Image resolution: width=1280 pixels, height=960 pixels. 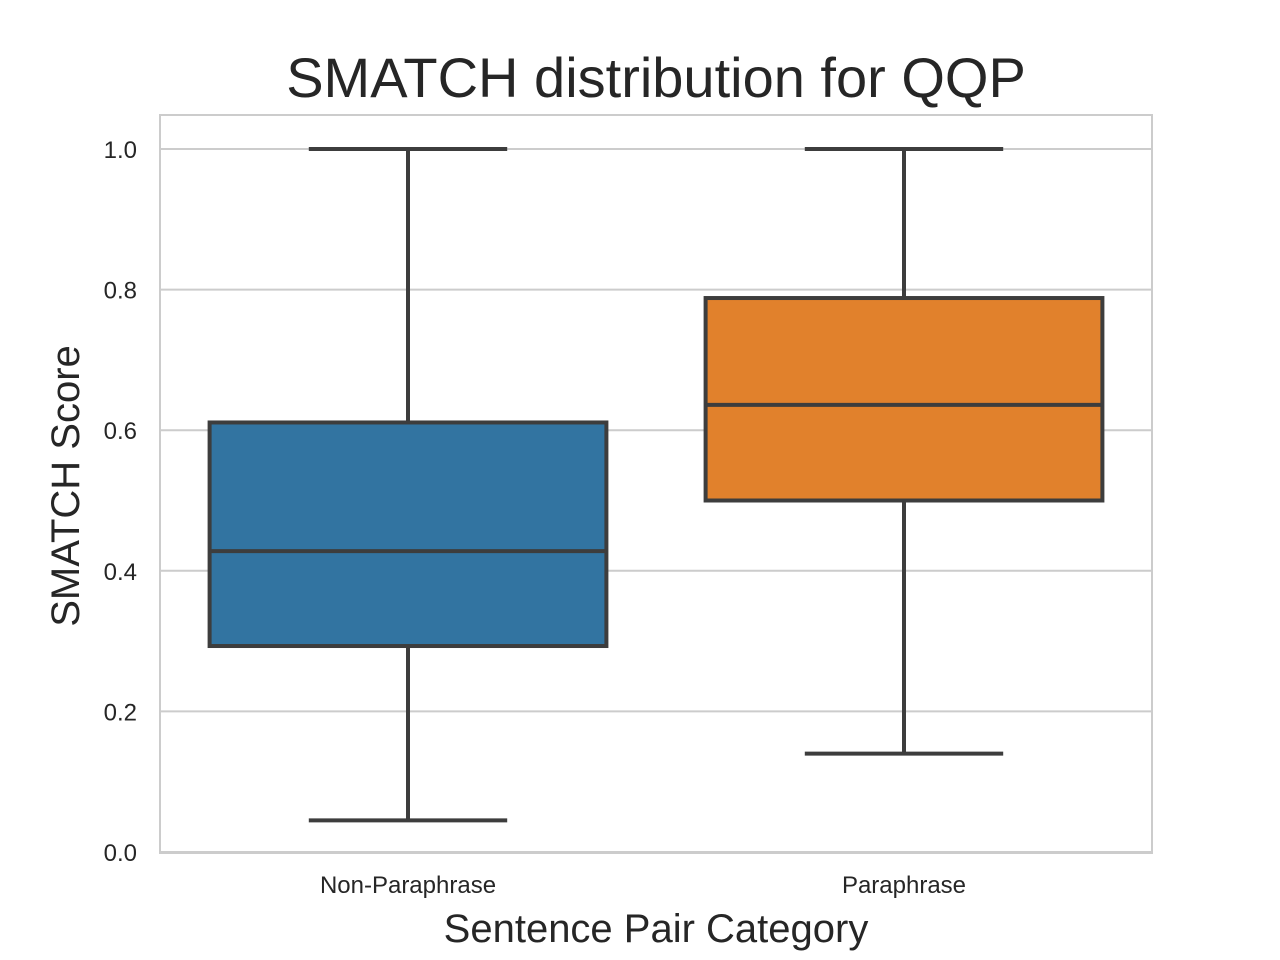 I want to click on y-tick-label: 0.0, so click(x=120, y=853).